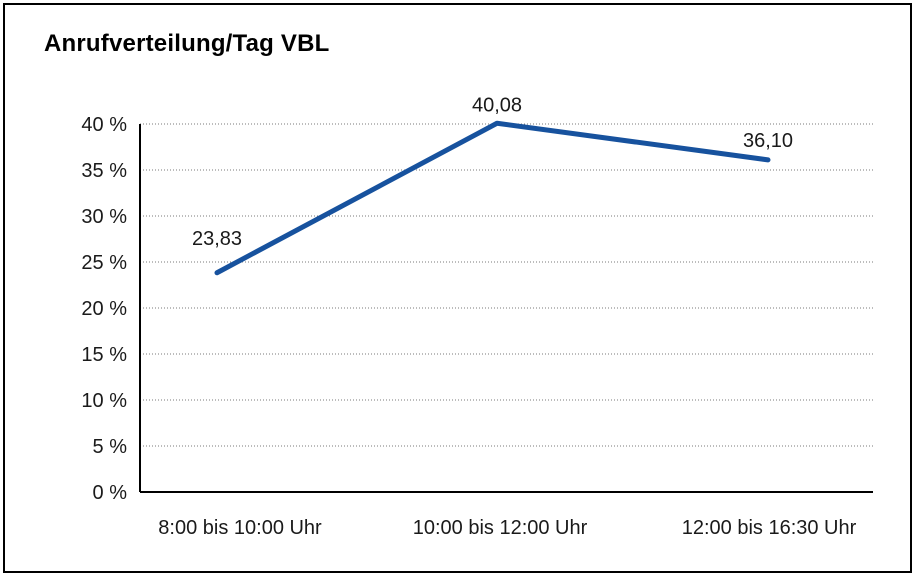  What do you see at coordinates (104, 355) in the screenshot?
I see `y-tick-label: 15 %` at bounding box center [104, 355].